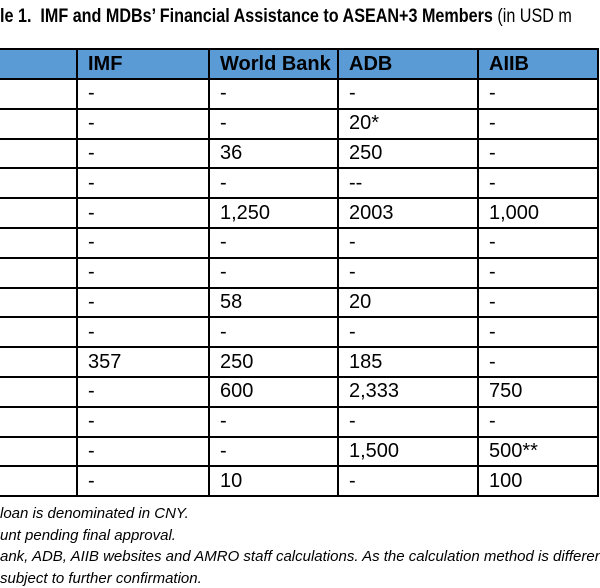 The height and width of the screenshot is (588, 600). I want to click on table-row: -58 20-, so click(299, 302).